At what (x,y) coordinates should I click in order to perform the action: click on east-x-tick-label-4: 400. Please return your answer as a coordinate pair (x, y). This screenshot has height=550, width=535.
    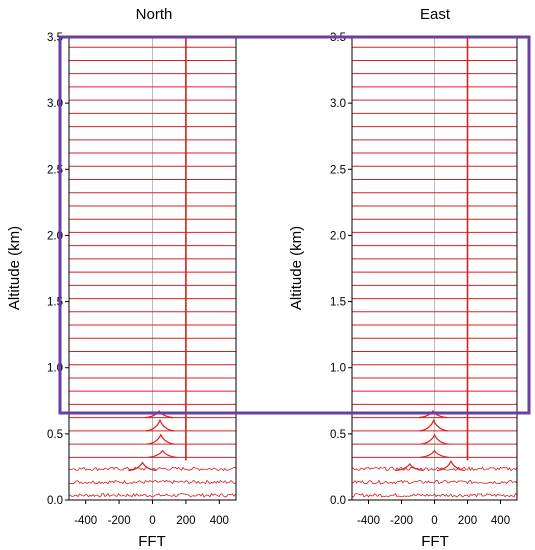
    Looking at the image, I should click on (500, 521).